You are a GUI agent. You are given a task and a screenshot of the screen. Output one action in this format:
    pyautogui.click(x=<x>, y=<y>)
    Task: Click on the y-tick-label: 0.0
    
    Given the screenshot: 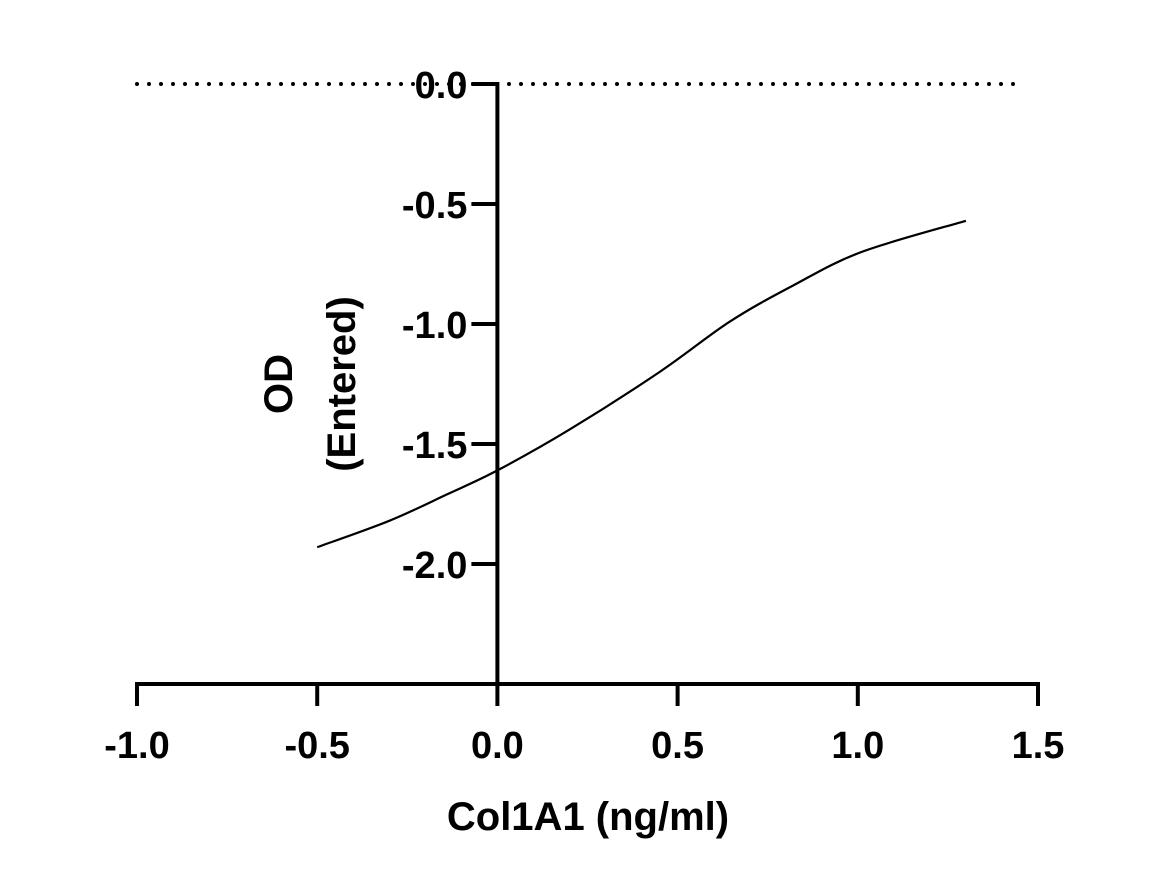 What is the action you would take?
    pyautogui.click(x=441, y=86)
    